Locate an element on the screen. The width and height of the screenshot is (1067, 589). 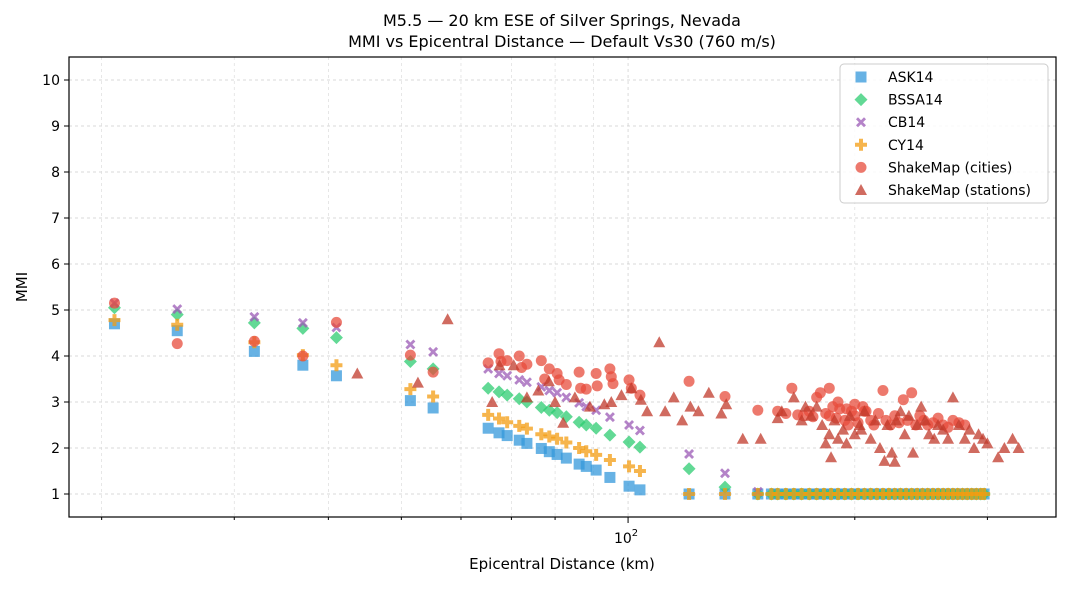
y-tick-label: 3 is located at coordinates (55, 403).